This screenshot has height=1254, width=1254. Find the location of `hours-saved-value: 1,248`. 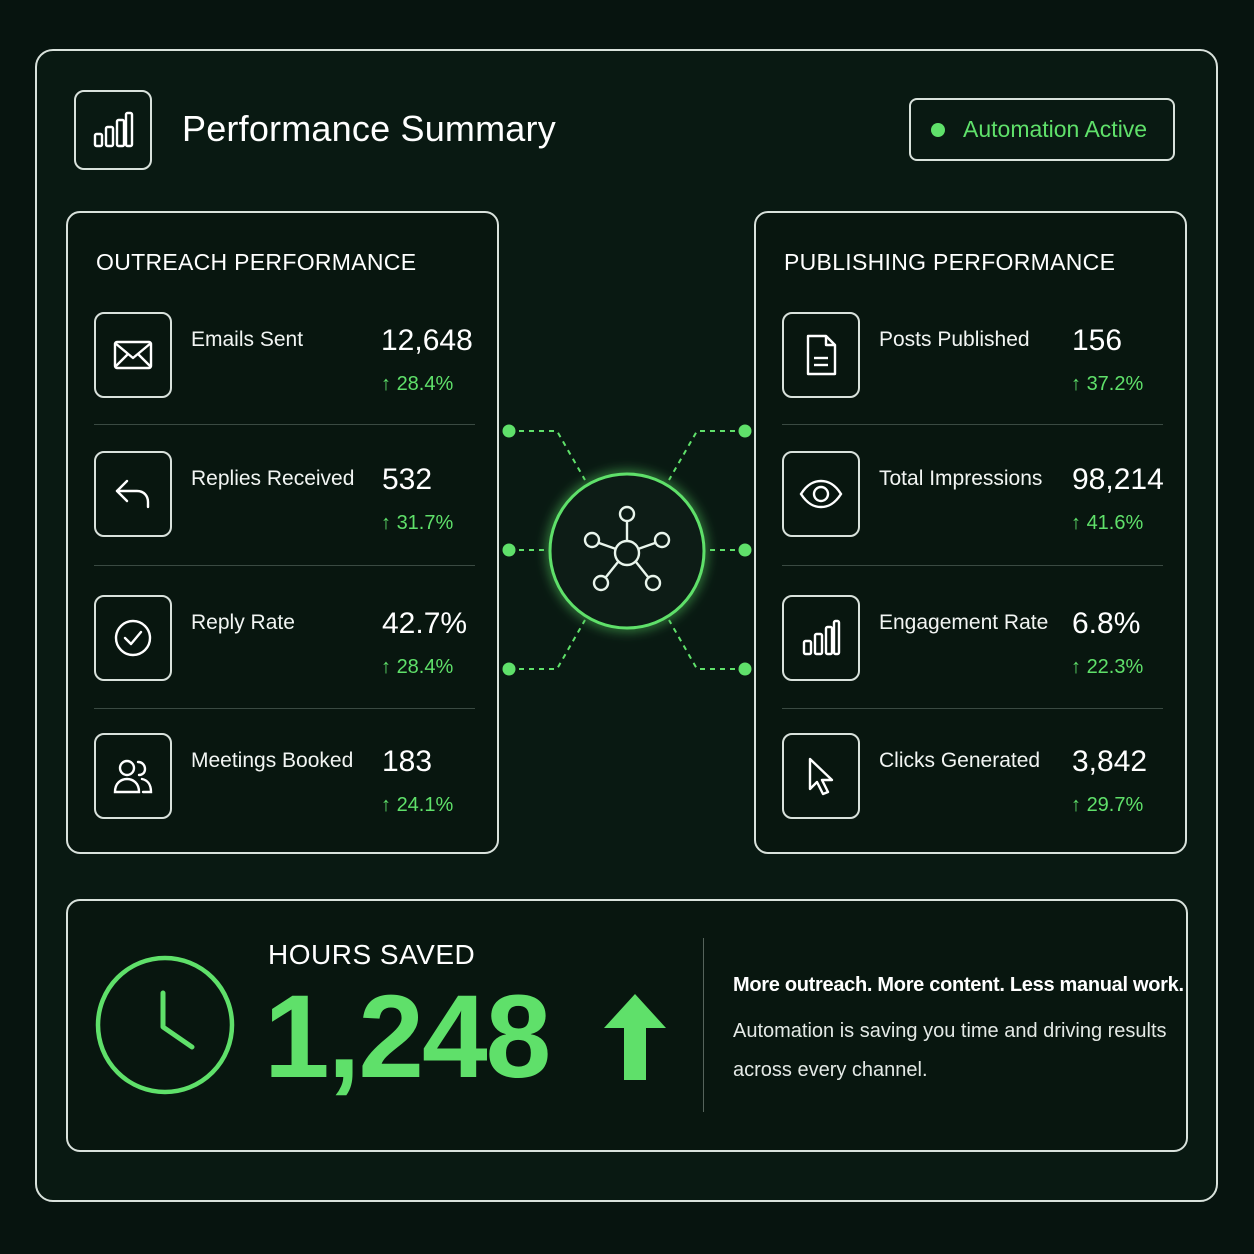

hours-saved-value: 1,248 is located at coordinates (407, 1037).